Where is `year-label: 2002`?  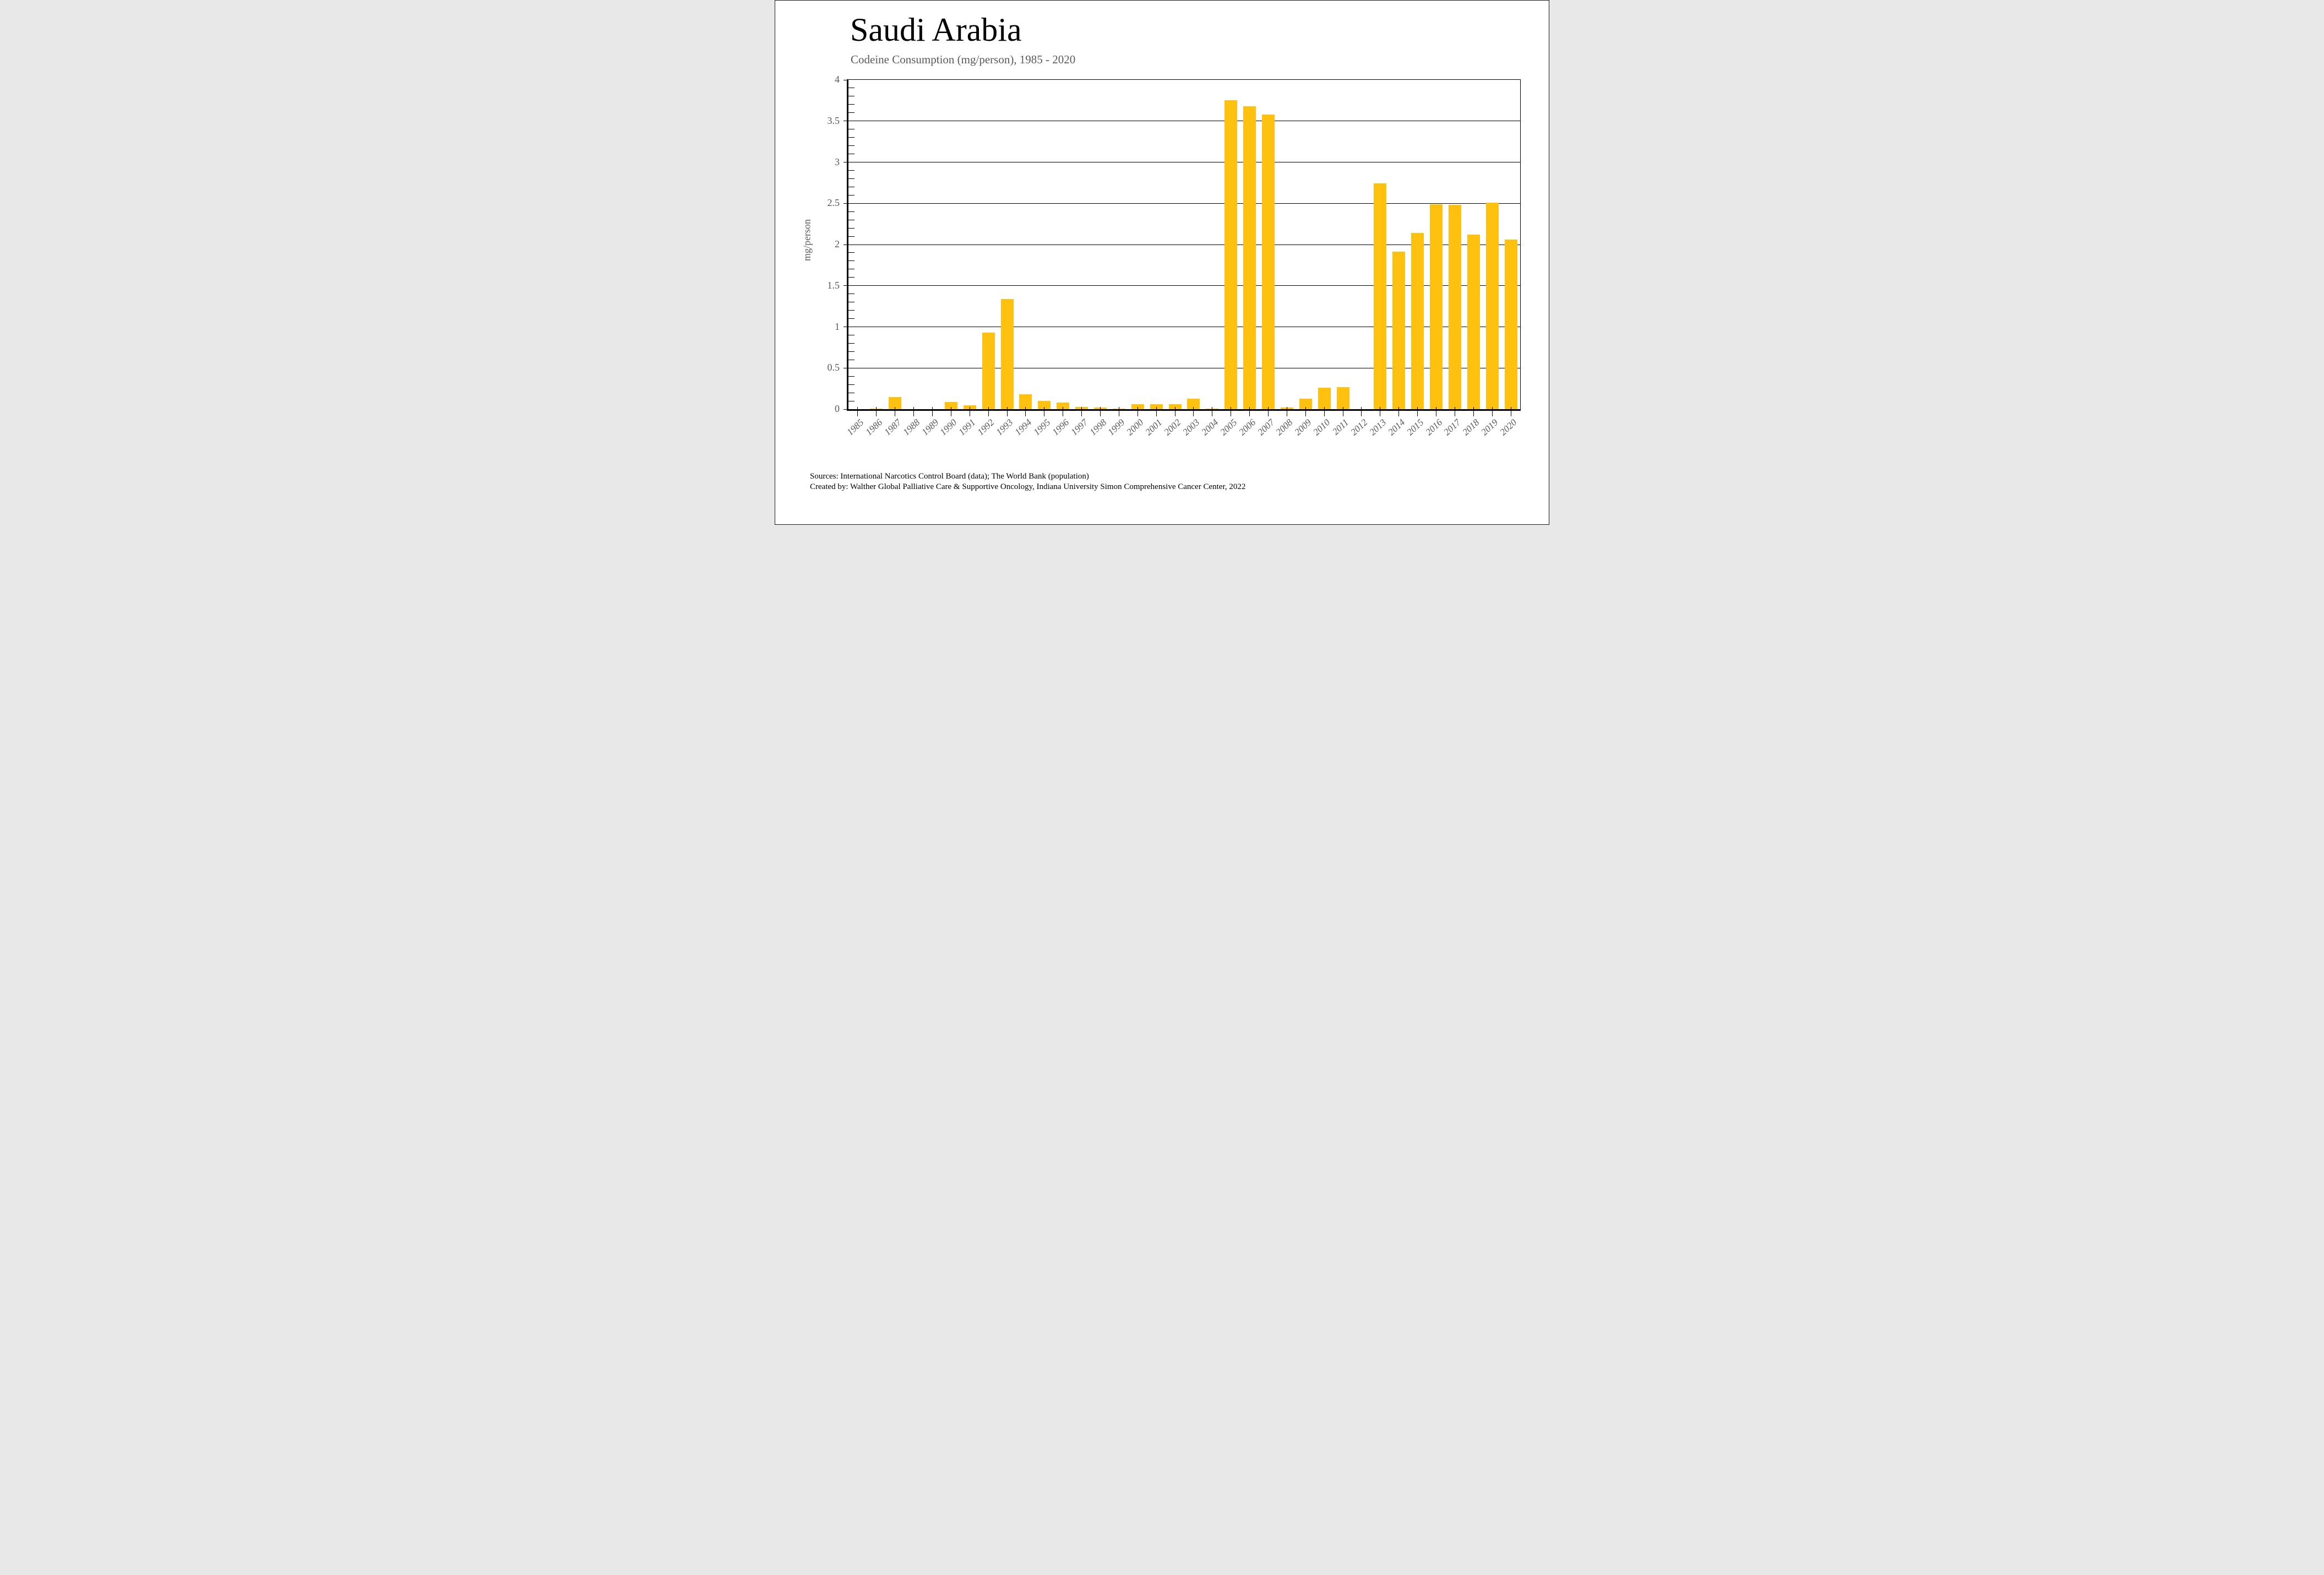
year-label: 2002 is located at coordinates (1172, 428).